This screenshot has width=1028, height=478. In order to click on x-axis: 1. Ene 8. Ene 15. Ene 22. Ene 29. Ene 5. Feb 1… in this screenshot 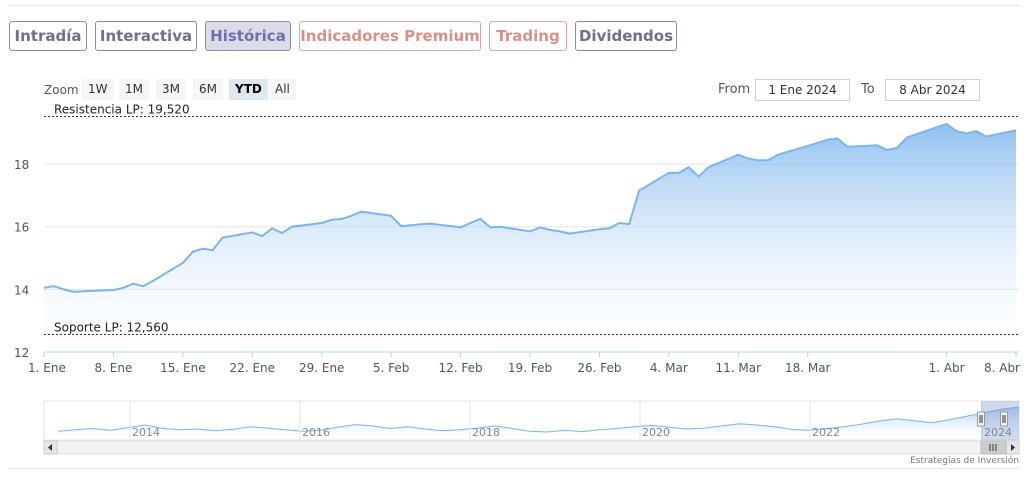, I will do `click(524, 363)`.